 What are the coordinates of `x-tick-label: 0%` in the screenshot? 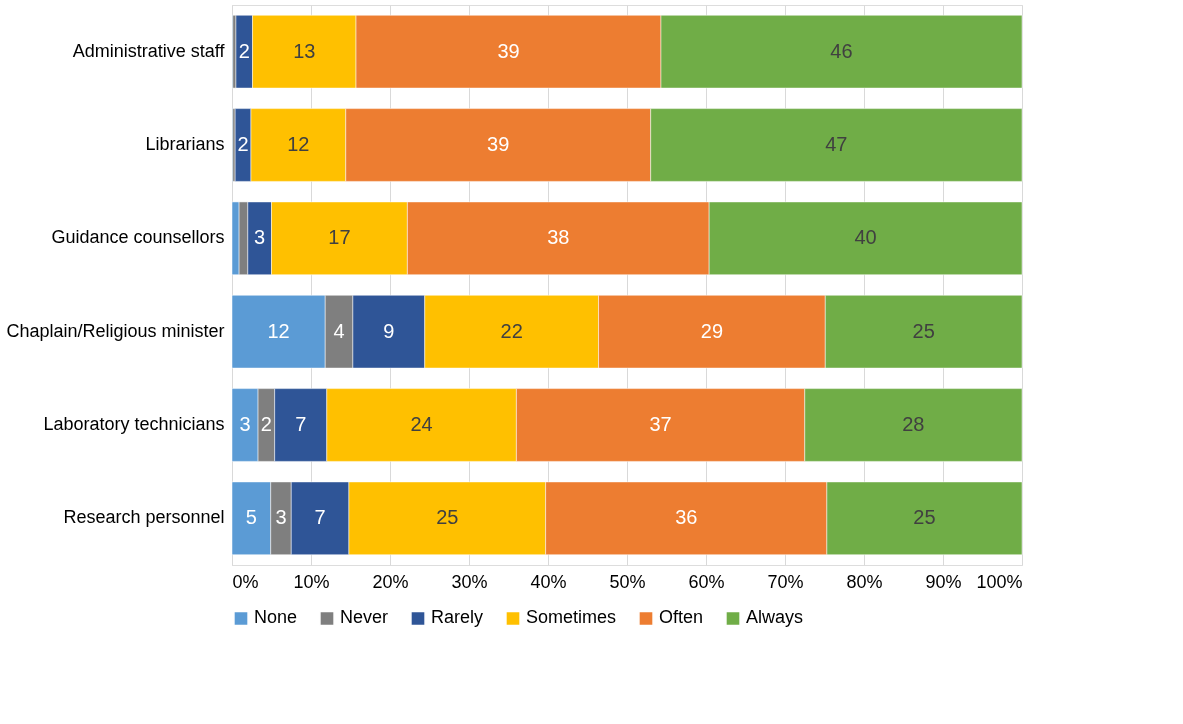 It's located at (245, 581).